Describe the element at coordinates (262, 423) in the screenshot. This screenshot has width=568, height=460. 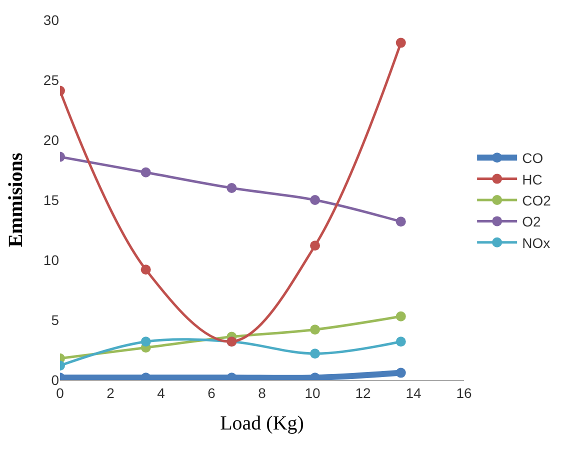
I see `x-axis-title: Load (Kg)` at that location.